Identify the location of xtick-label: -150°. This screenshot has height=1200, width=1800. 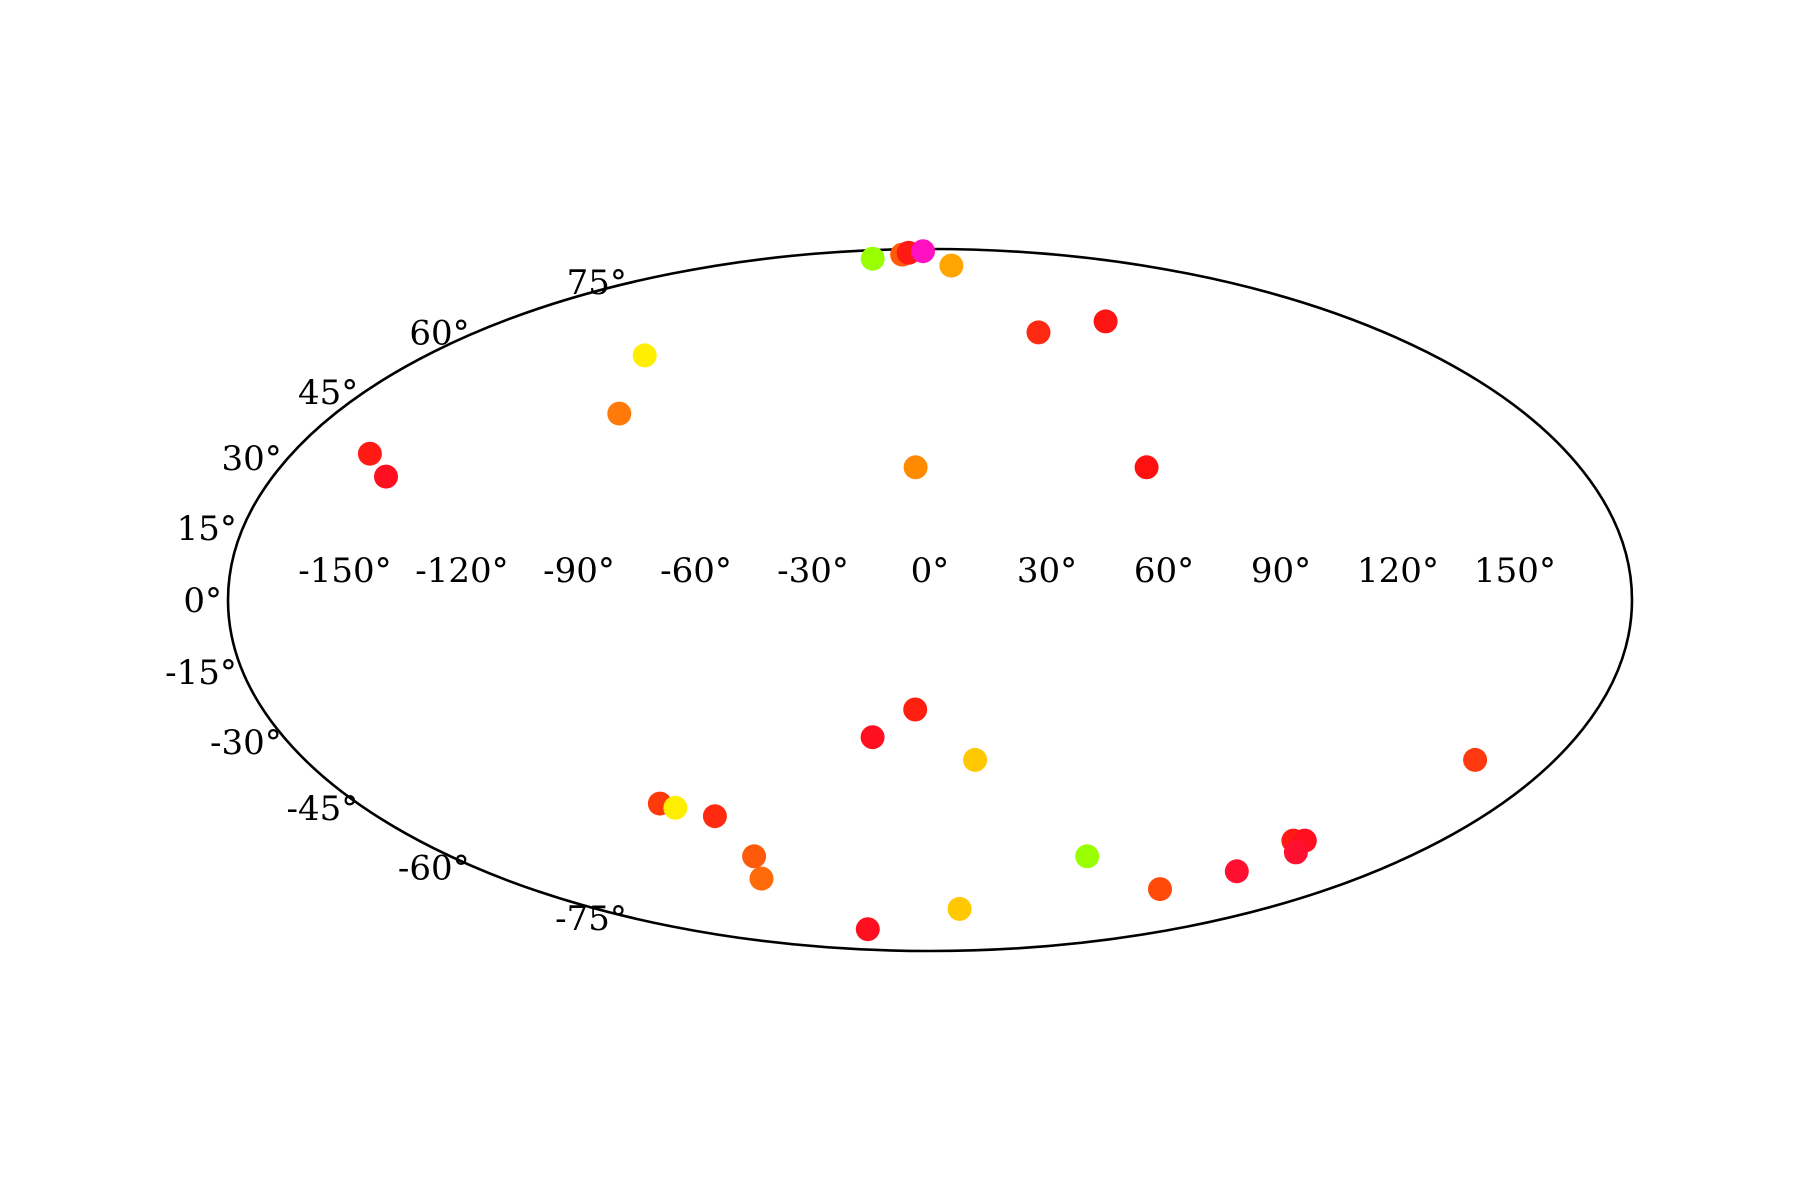
(344, 571).